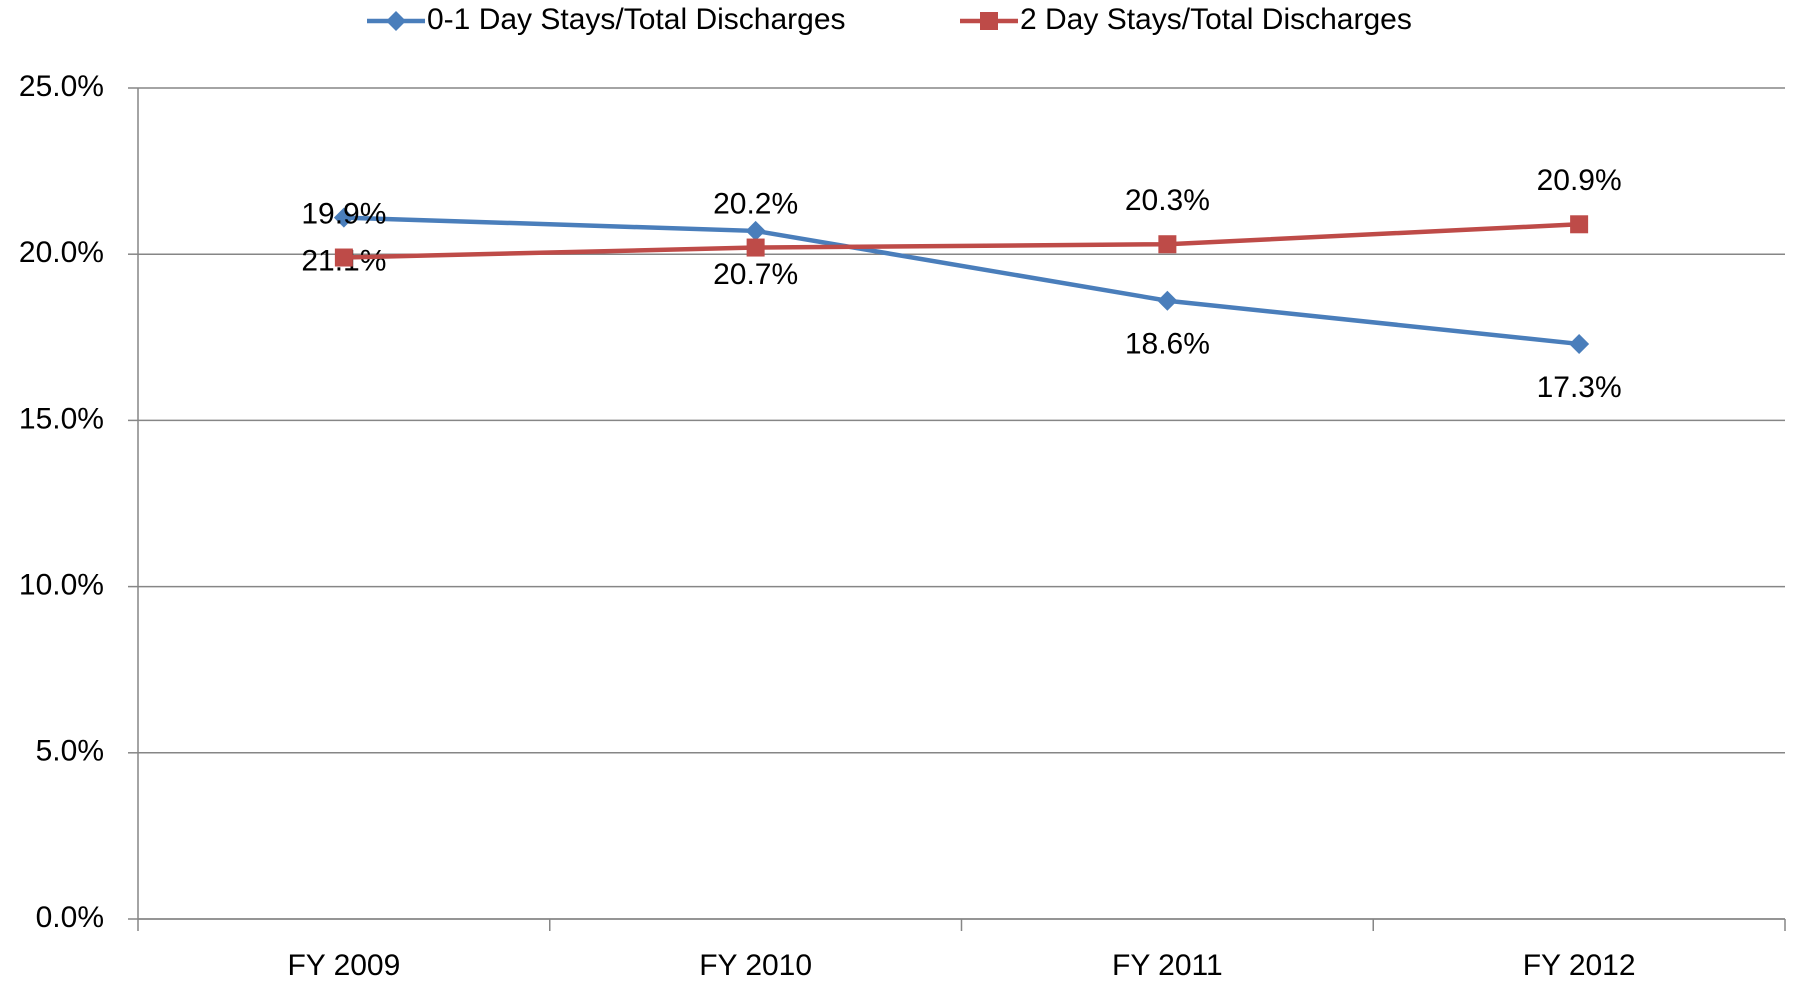 The width and height of the screenshot is (1793, 981). Describe the element at coordinates (70, 751) in the screenshot. I see `y-tick-label: 5.0%` at that location.